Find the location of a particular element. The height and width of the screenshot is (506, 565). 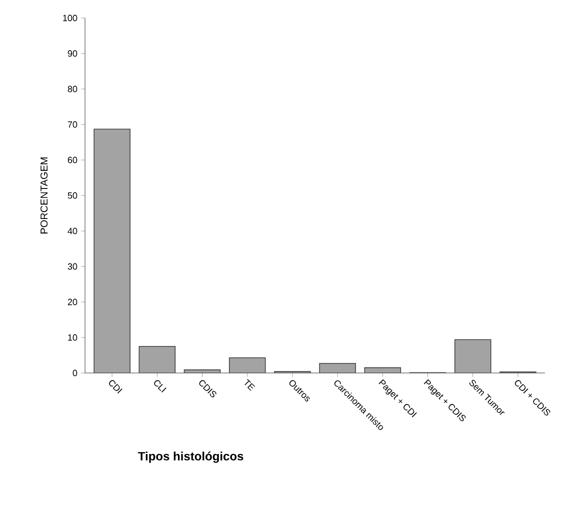

y-axis-title: PORCENTAGEM is located at coordinates (44, 196).